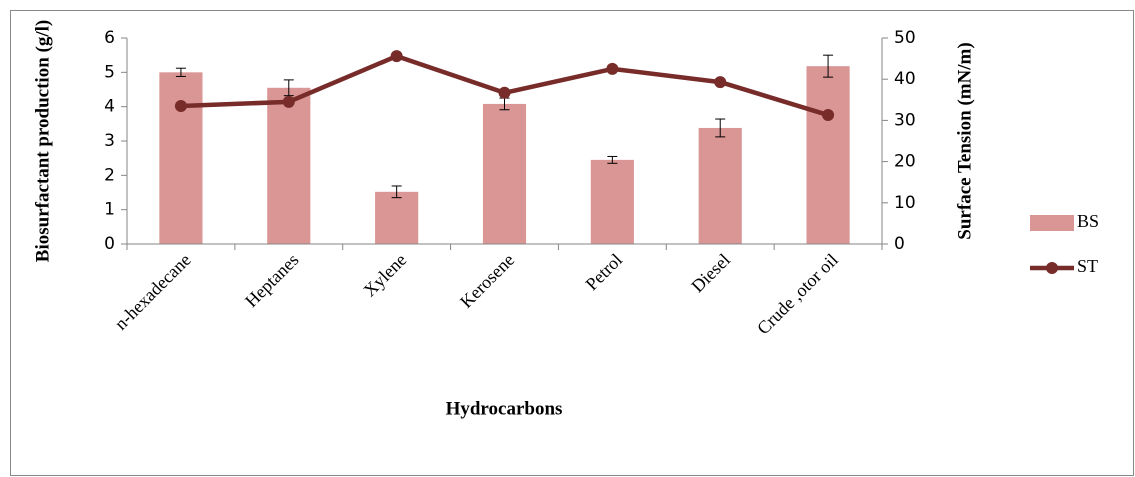 The image size is (1135, 477). I want to click on y2-tick-label: 0, so click(899, 244).